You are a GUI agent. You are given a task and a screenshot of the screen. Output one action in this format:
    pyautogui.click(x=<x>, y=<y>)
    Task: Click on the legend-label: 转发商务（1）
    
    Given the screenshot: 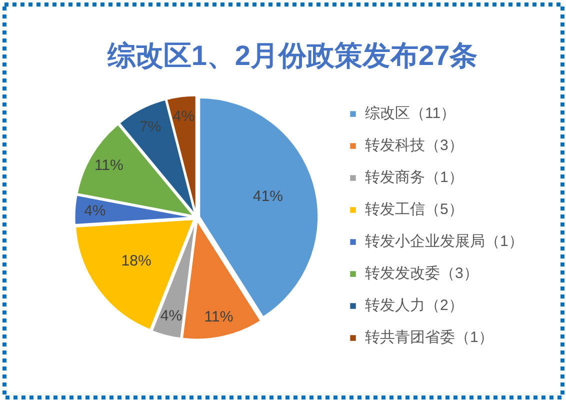 What is the action you would take?
    pyautogui.click(x=414, y=177)
    